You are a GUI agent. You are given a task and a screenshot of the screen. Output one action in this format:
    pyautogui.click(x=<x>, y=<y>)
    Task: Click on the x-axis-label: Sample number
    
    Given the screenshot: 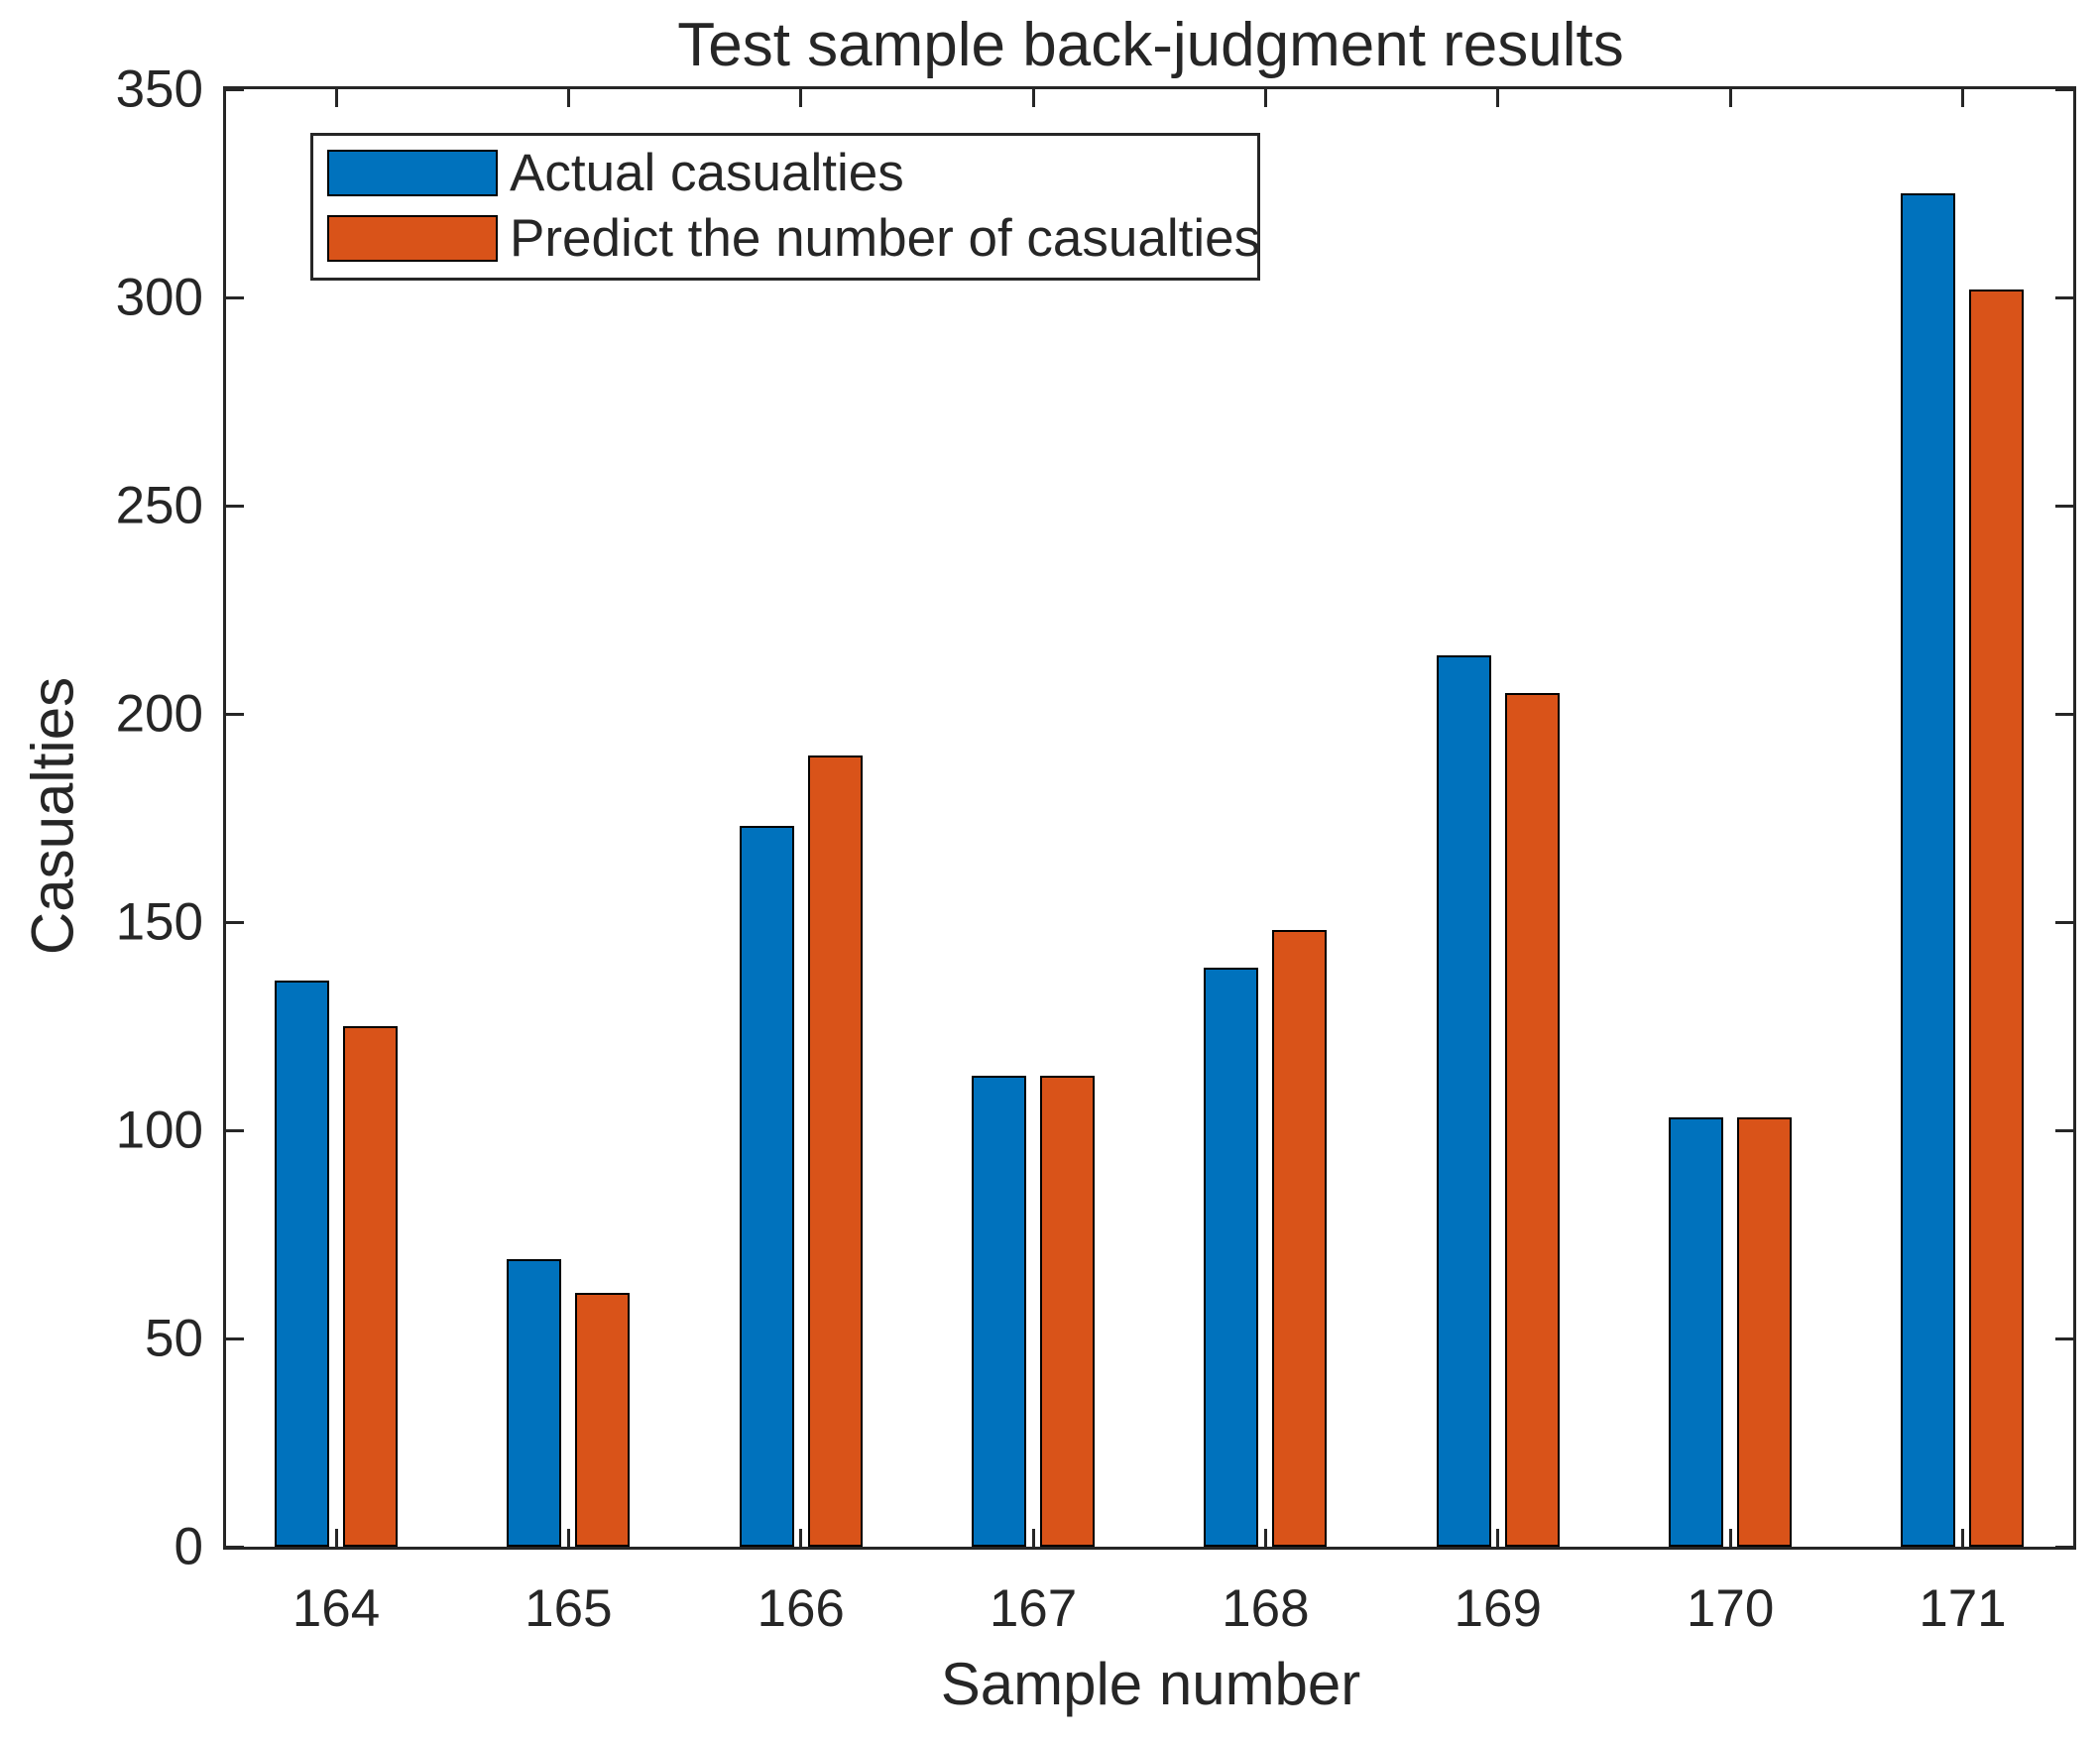 What is the action you would take?
    pyautogui.click(x=1150, y=1684)
    